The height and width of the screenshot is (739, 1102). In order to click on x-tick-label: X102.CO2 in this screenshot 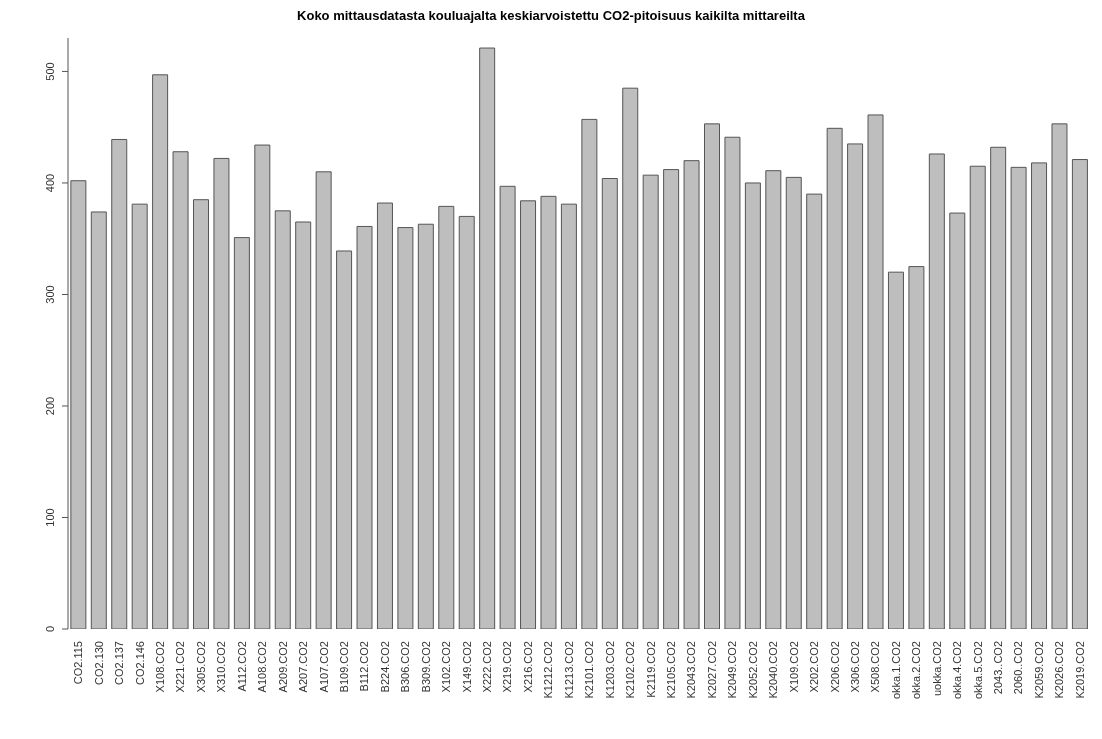, I will do `click(446, 667)`.